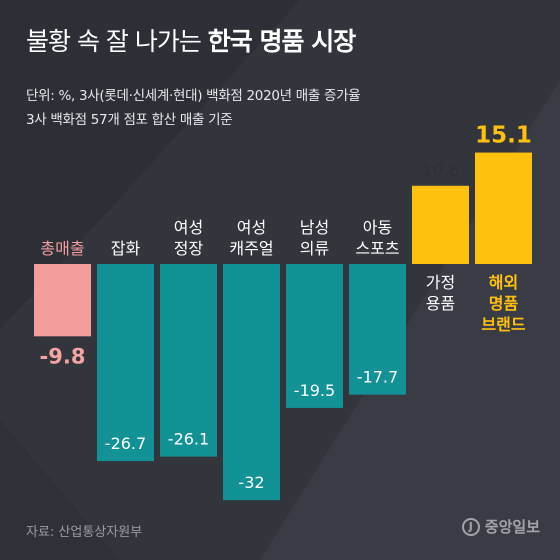 Image resolution: width=560 pixels, height=560 pixels. I want to click on category-label-3: 여성 캐주얼, so click(251, 238).